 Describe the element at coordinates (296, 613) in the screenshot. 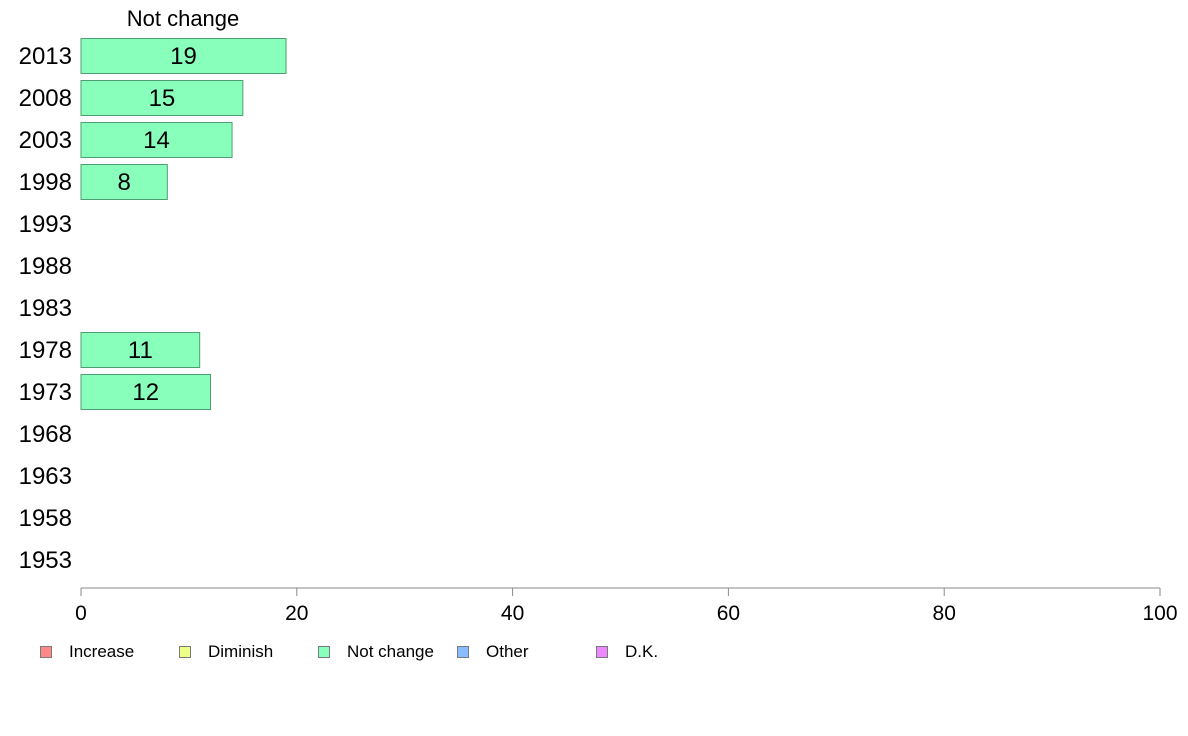

I see `x-tick-label-20: 20` at that location.